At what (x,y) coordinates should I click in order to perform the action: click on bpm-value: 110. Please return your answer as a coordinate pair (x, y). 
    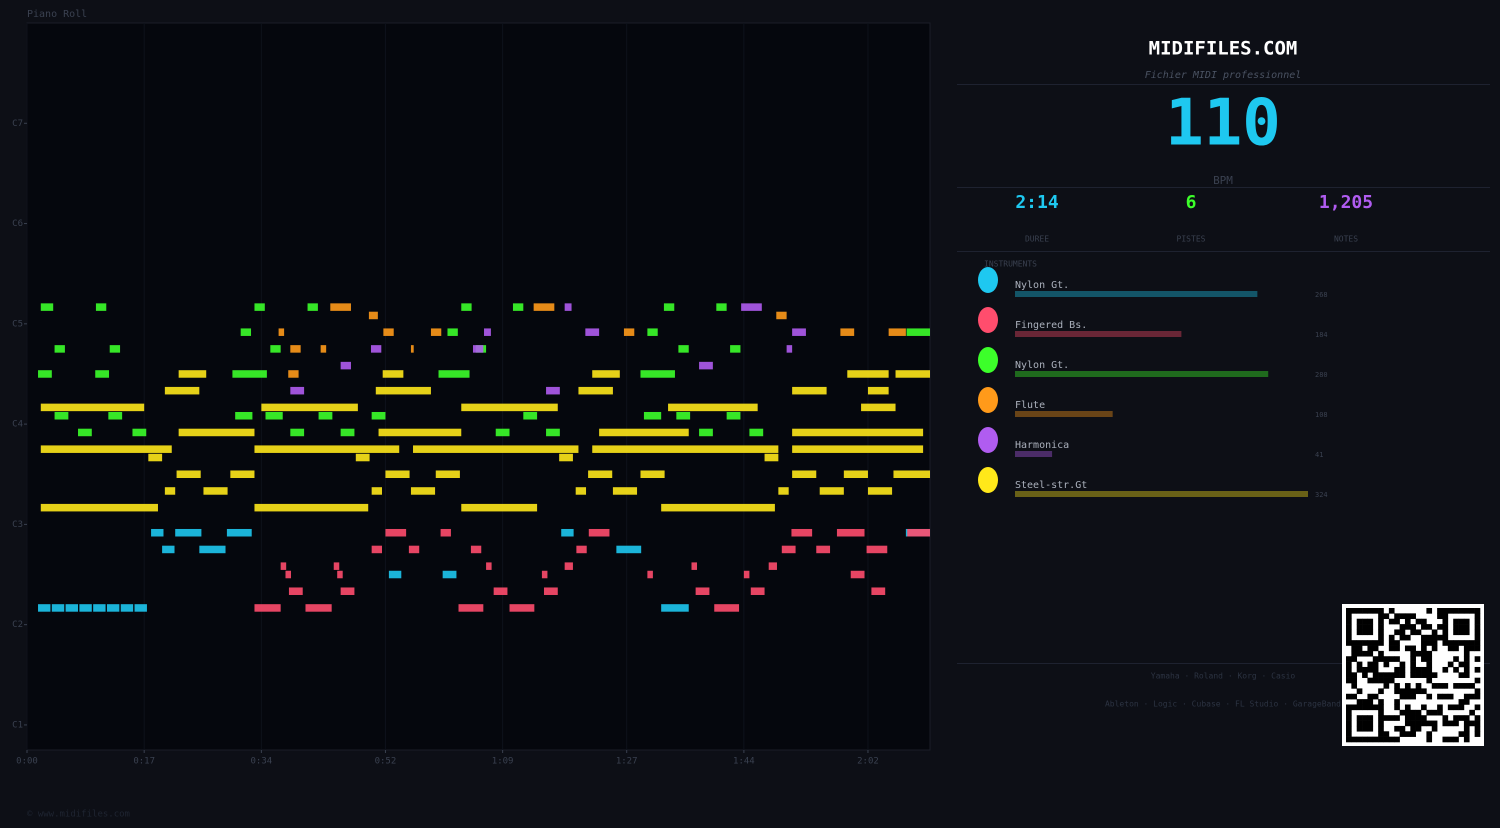
    Looking at the image, I should click on (1223, 124).